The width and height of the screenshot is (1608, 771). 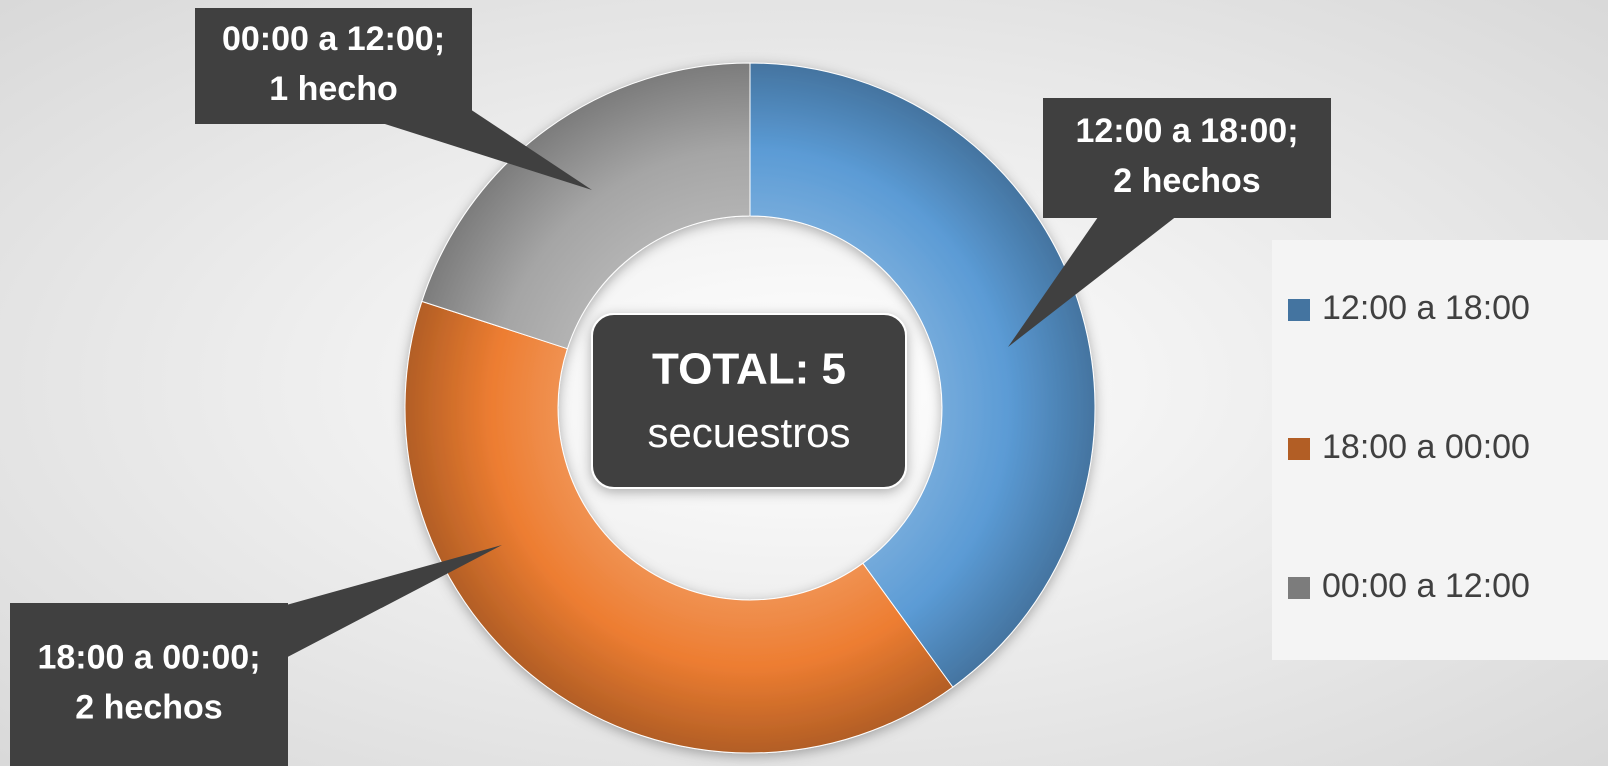 What do you see at coordinates (748, 432) in the screenshot?
I see `center-subtitle: secuestros` at bounding box center [748, 432].